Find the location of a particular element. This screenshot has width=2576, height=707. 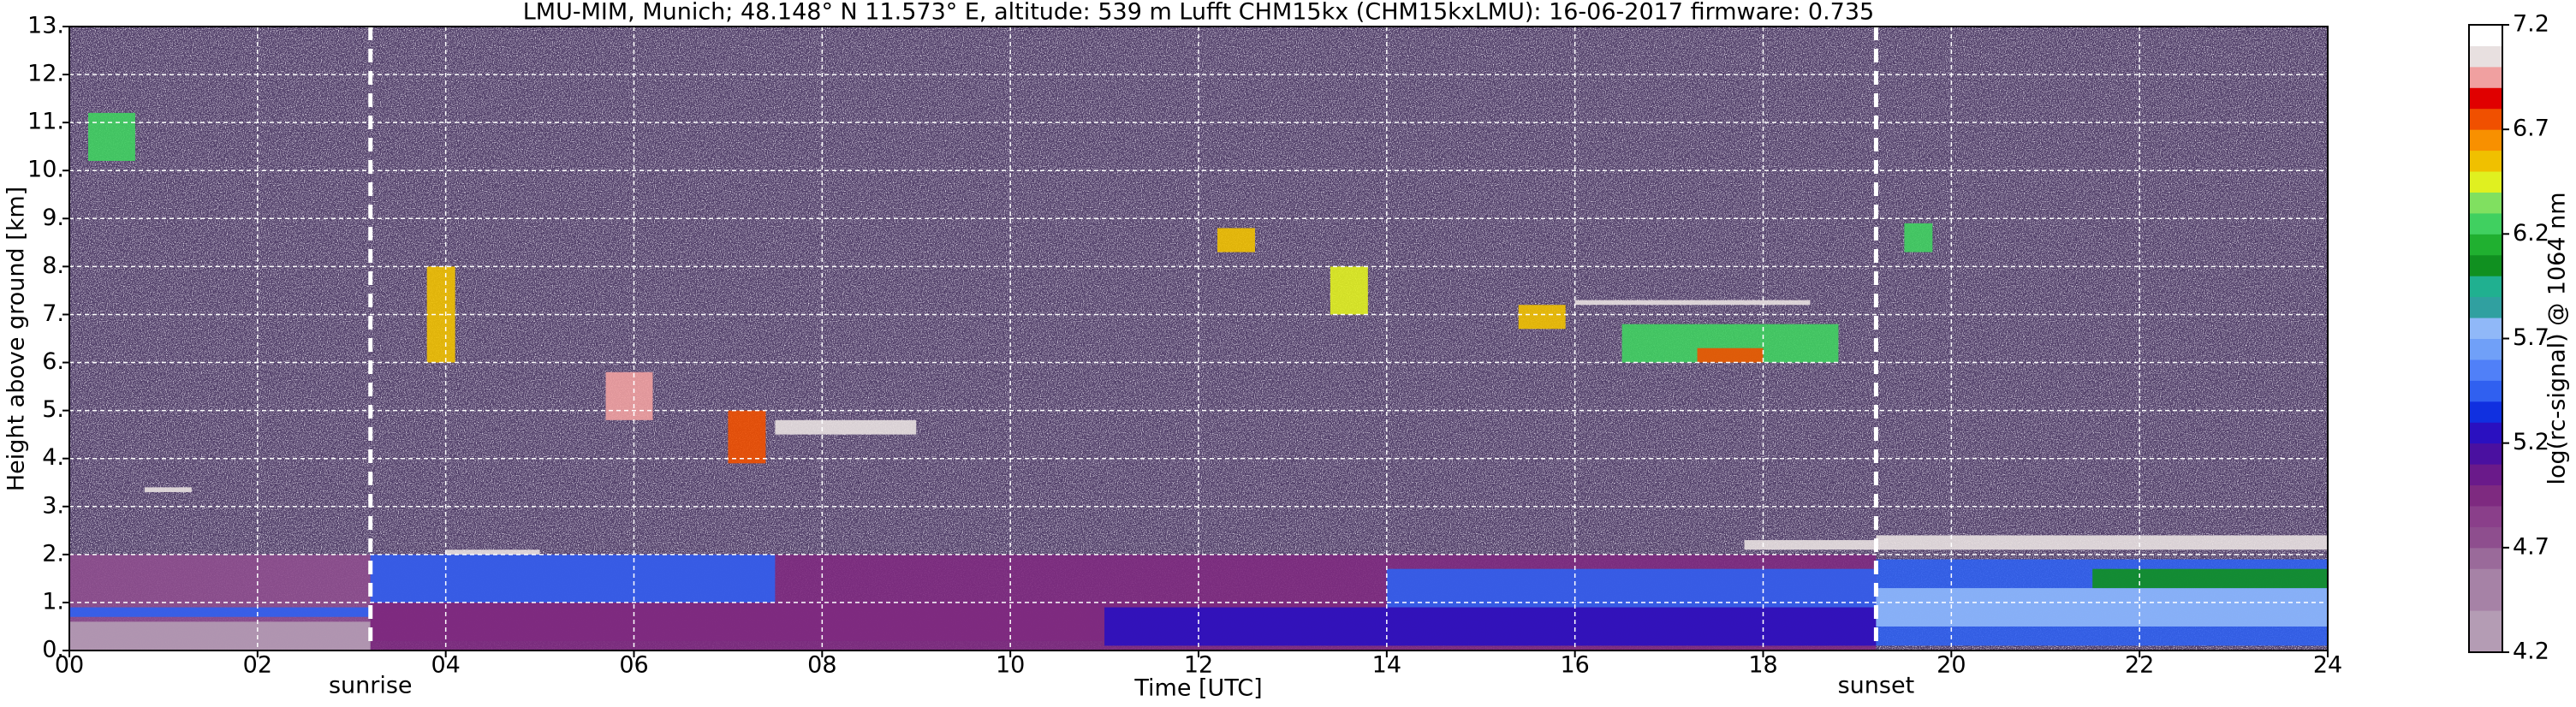

annotation-label: sunset is located at coordinates (1876, 686).